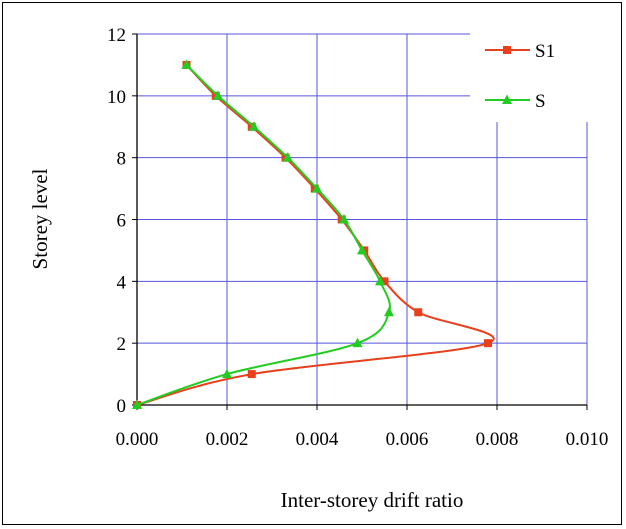 The width and height of the screenshot is (626, 529). I want to click on y-axis-label: Storey level, so click(40, 218).